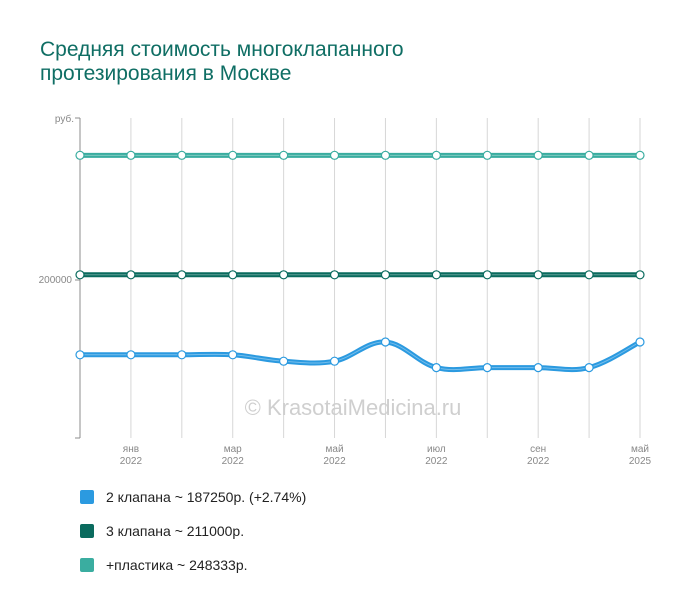  I want to click on x-tick-label-month: июл, so click(436, 449).